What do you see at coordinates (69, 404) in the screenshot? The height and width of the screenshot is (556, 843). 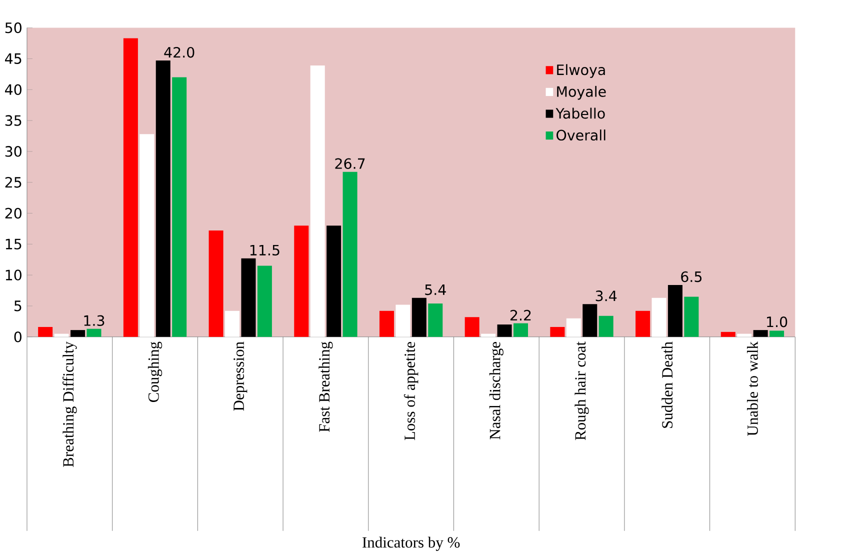 I see `x-tick-label: Breathing Difficulty` at bounding box center [69, 404].